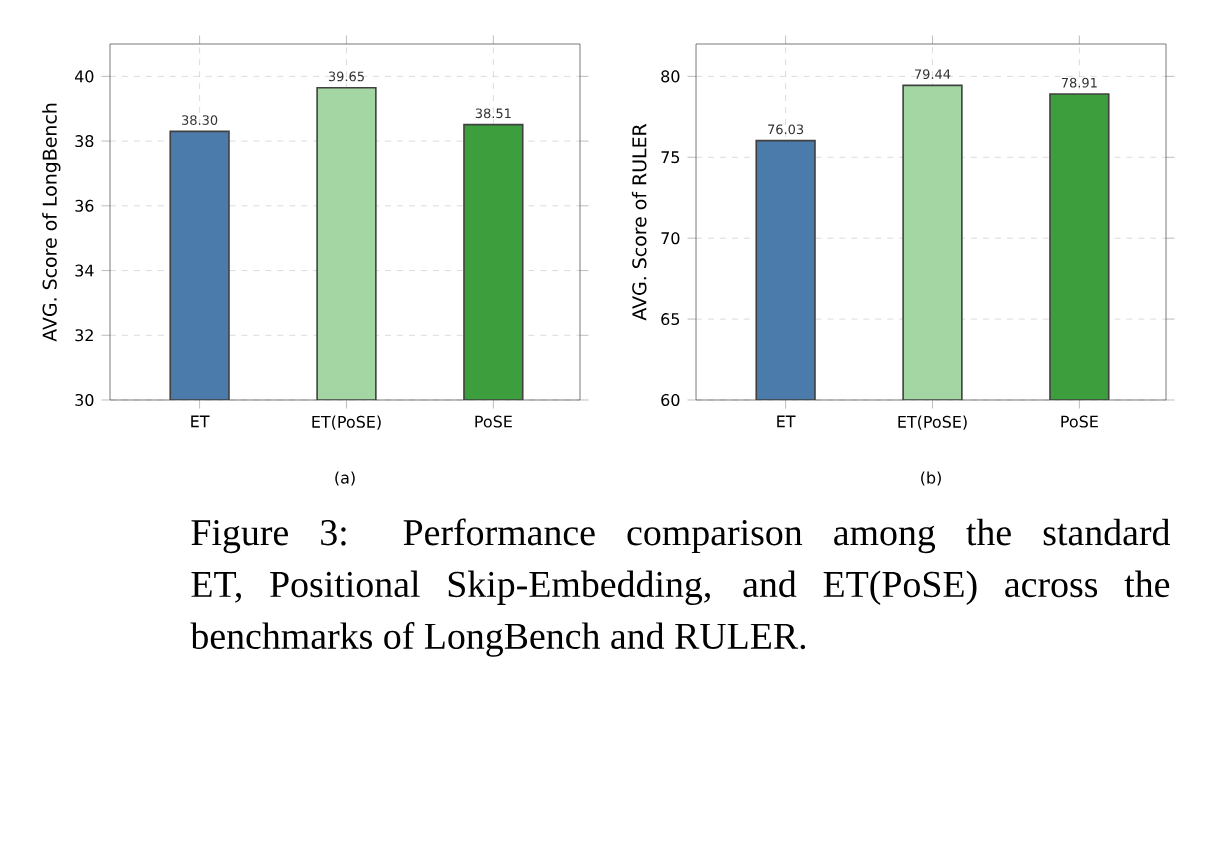 The height and width of the screenshot is (854, 1212). Describe the element at coordinates (639, 222) in the screenshot. I see `y-axis-title: AVG. Score of RULER` at that location.